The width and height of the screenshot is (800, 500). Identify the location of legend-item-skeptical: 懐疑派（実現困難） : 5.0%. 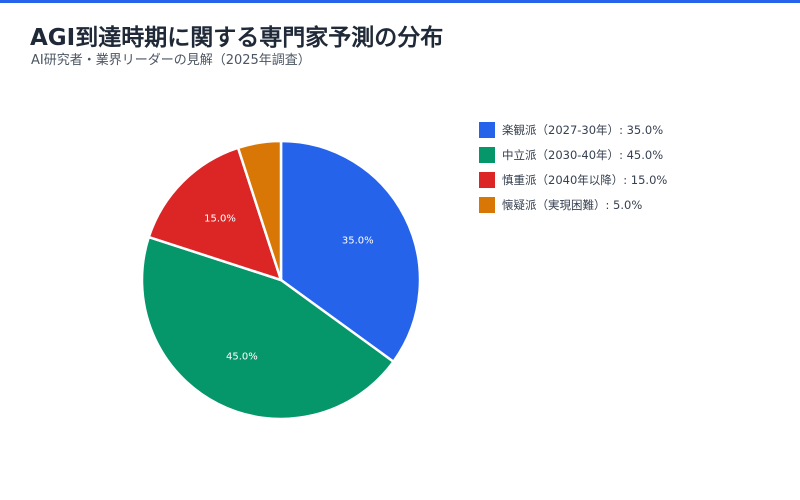
(573, 204).